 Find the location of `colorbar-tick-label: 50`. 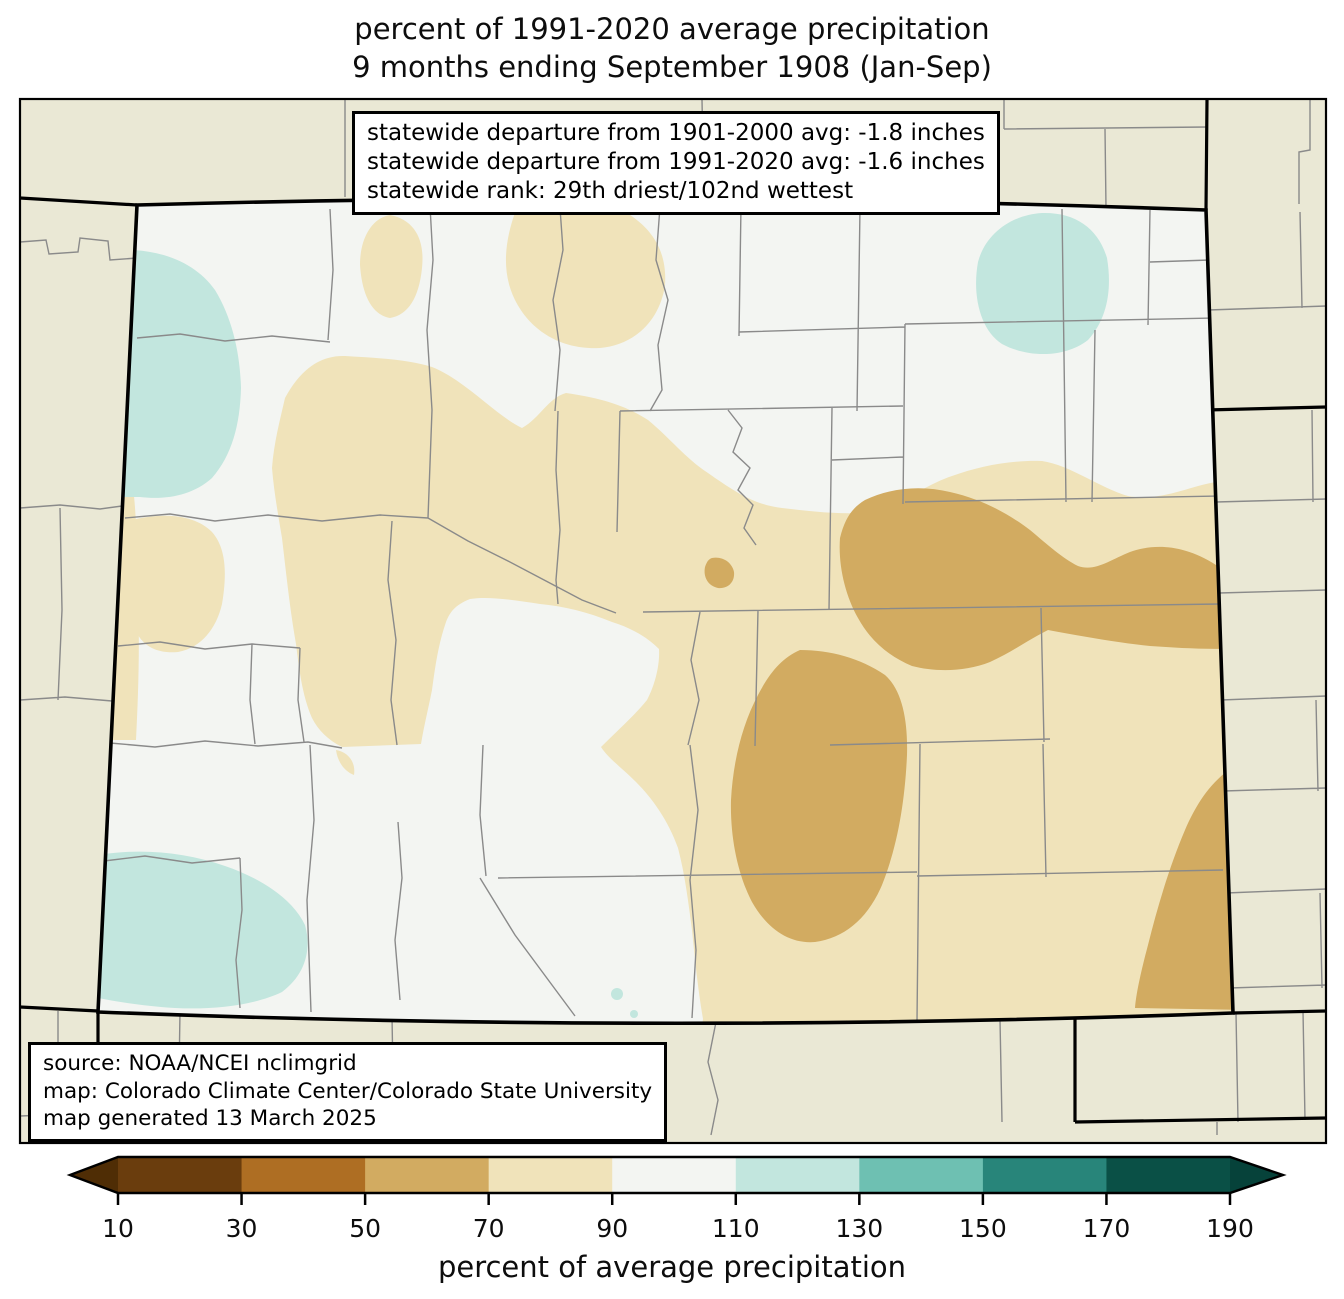

colorbar-tick-label: 50 is located at coordinates (365, 1228).